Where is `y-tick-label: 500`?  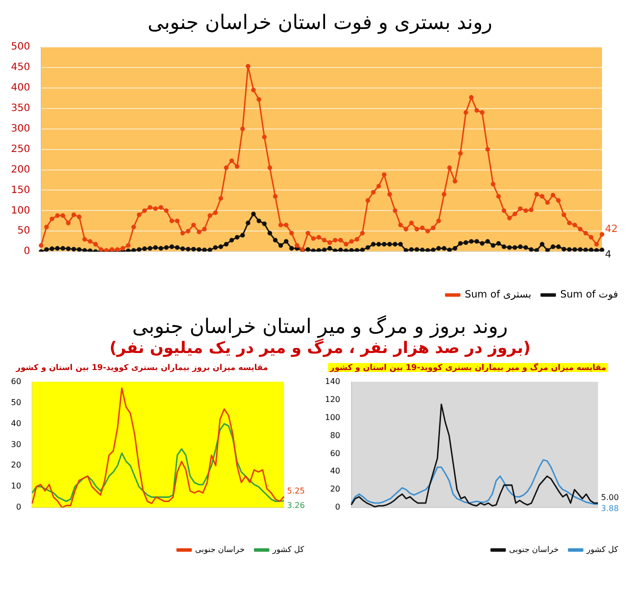
y-tick-label: 500 is located at coordinates (20, 47).